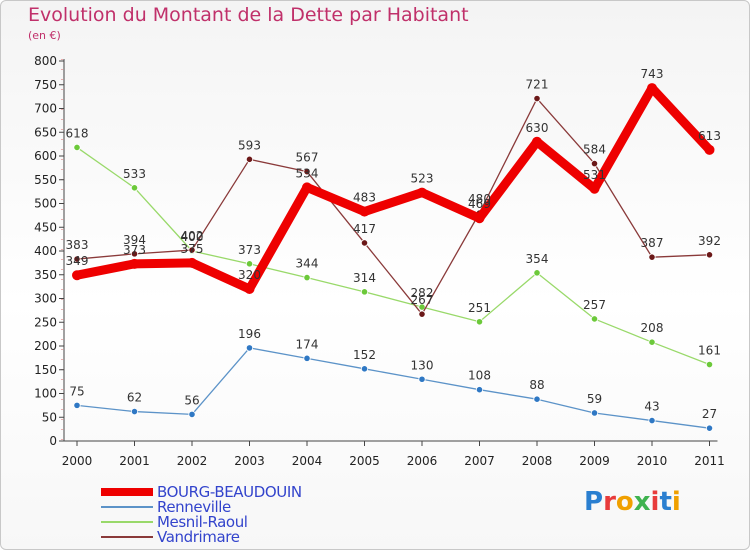 The height and width of the screenshot is (550, 750). What do you see at coordinates (134, 461) in the screenshot?
I see `x-tick-label: 2001` at bounding box center [134, 461].